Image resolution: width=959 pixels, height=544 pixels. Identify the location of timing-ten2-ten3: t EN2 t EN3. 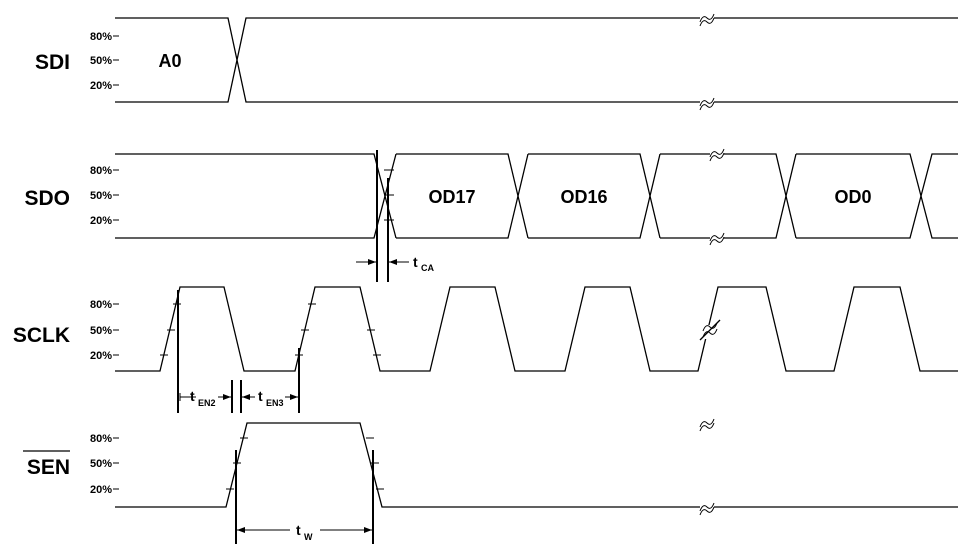
(238, 351).